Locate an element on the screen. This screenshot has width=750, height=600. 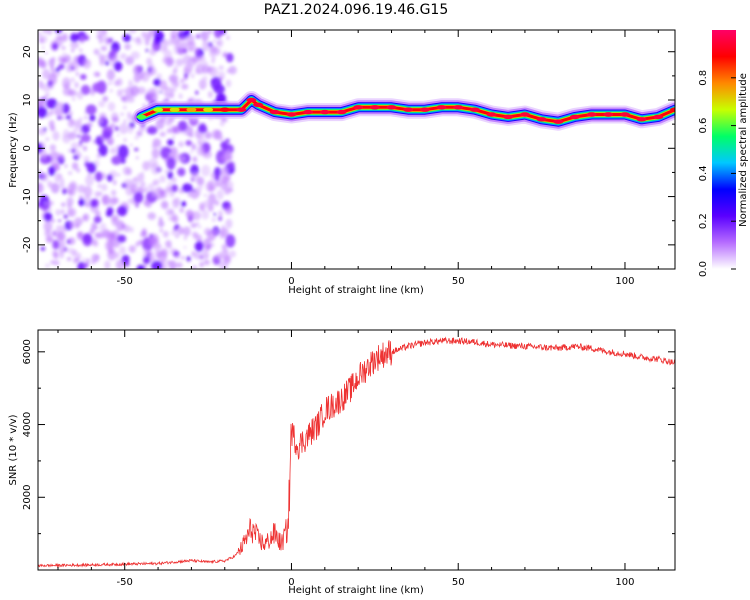
colorbar-ticks: 0.0 0.2 0.4 0.6 0.8 is located at coordinates (717, 173).